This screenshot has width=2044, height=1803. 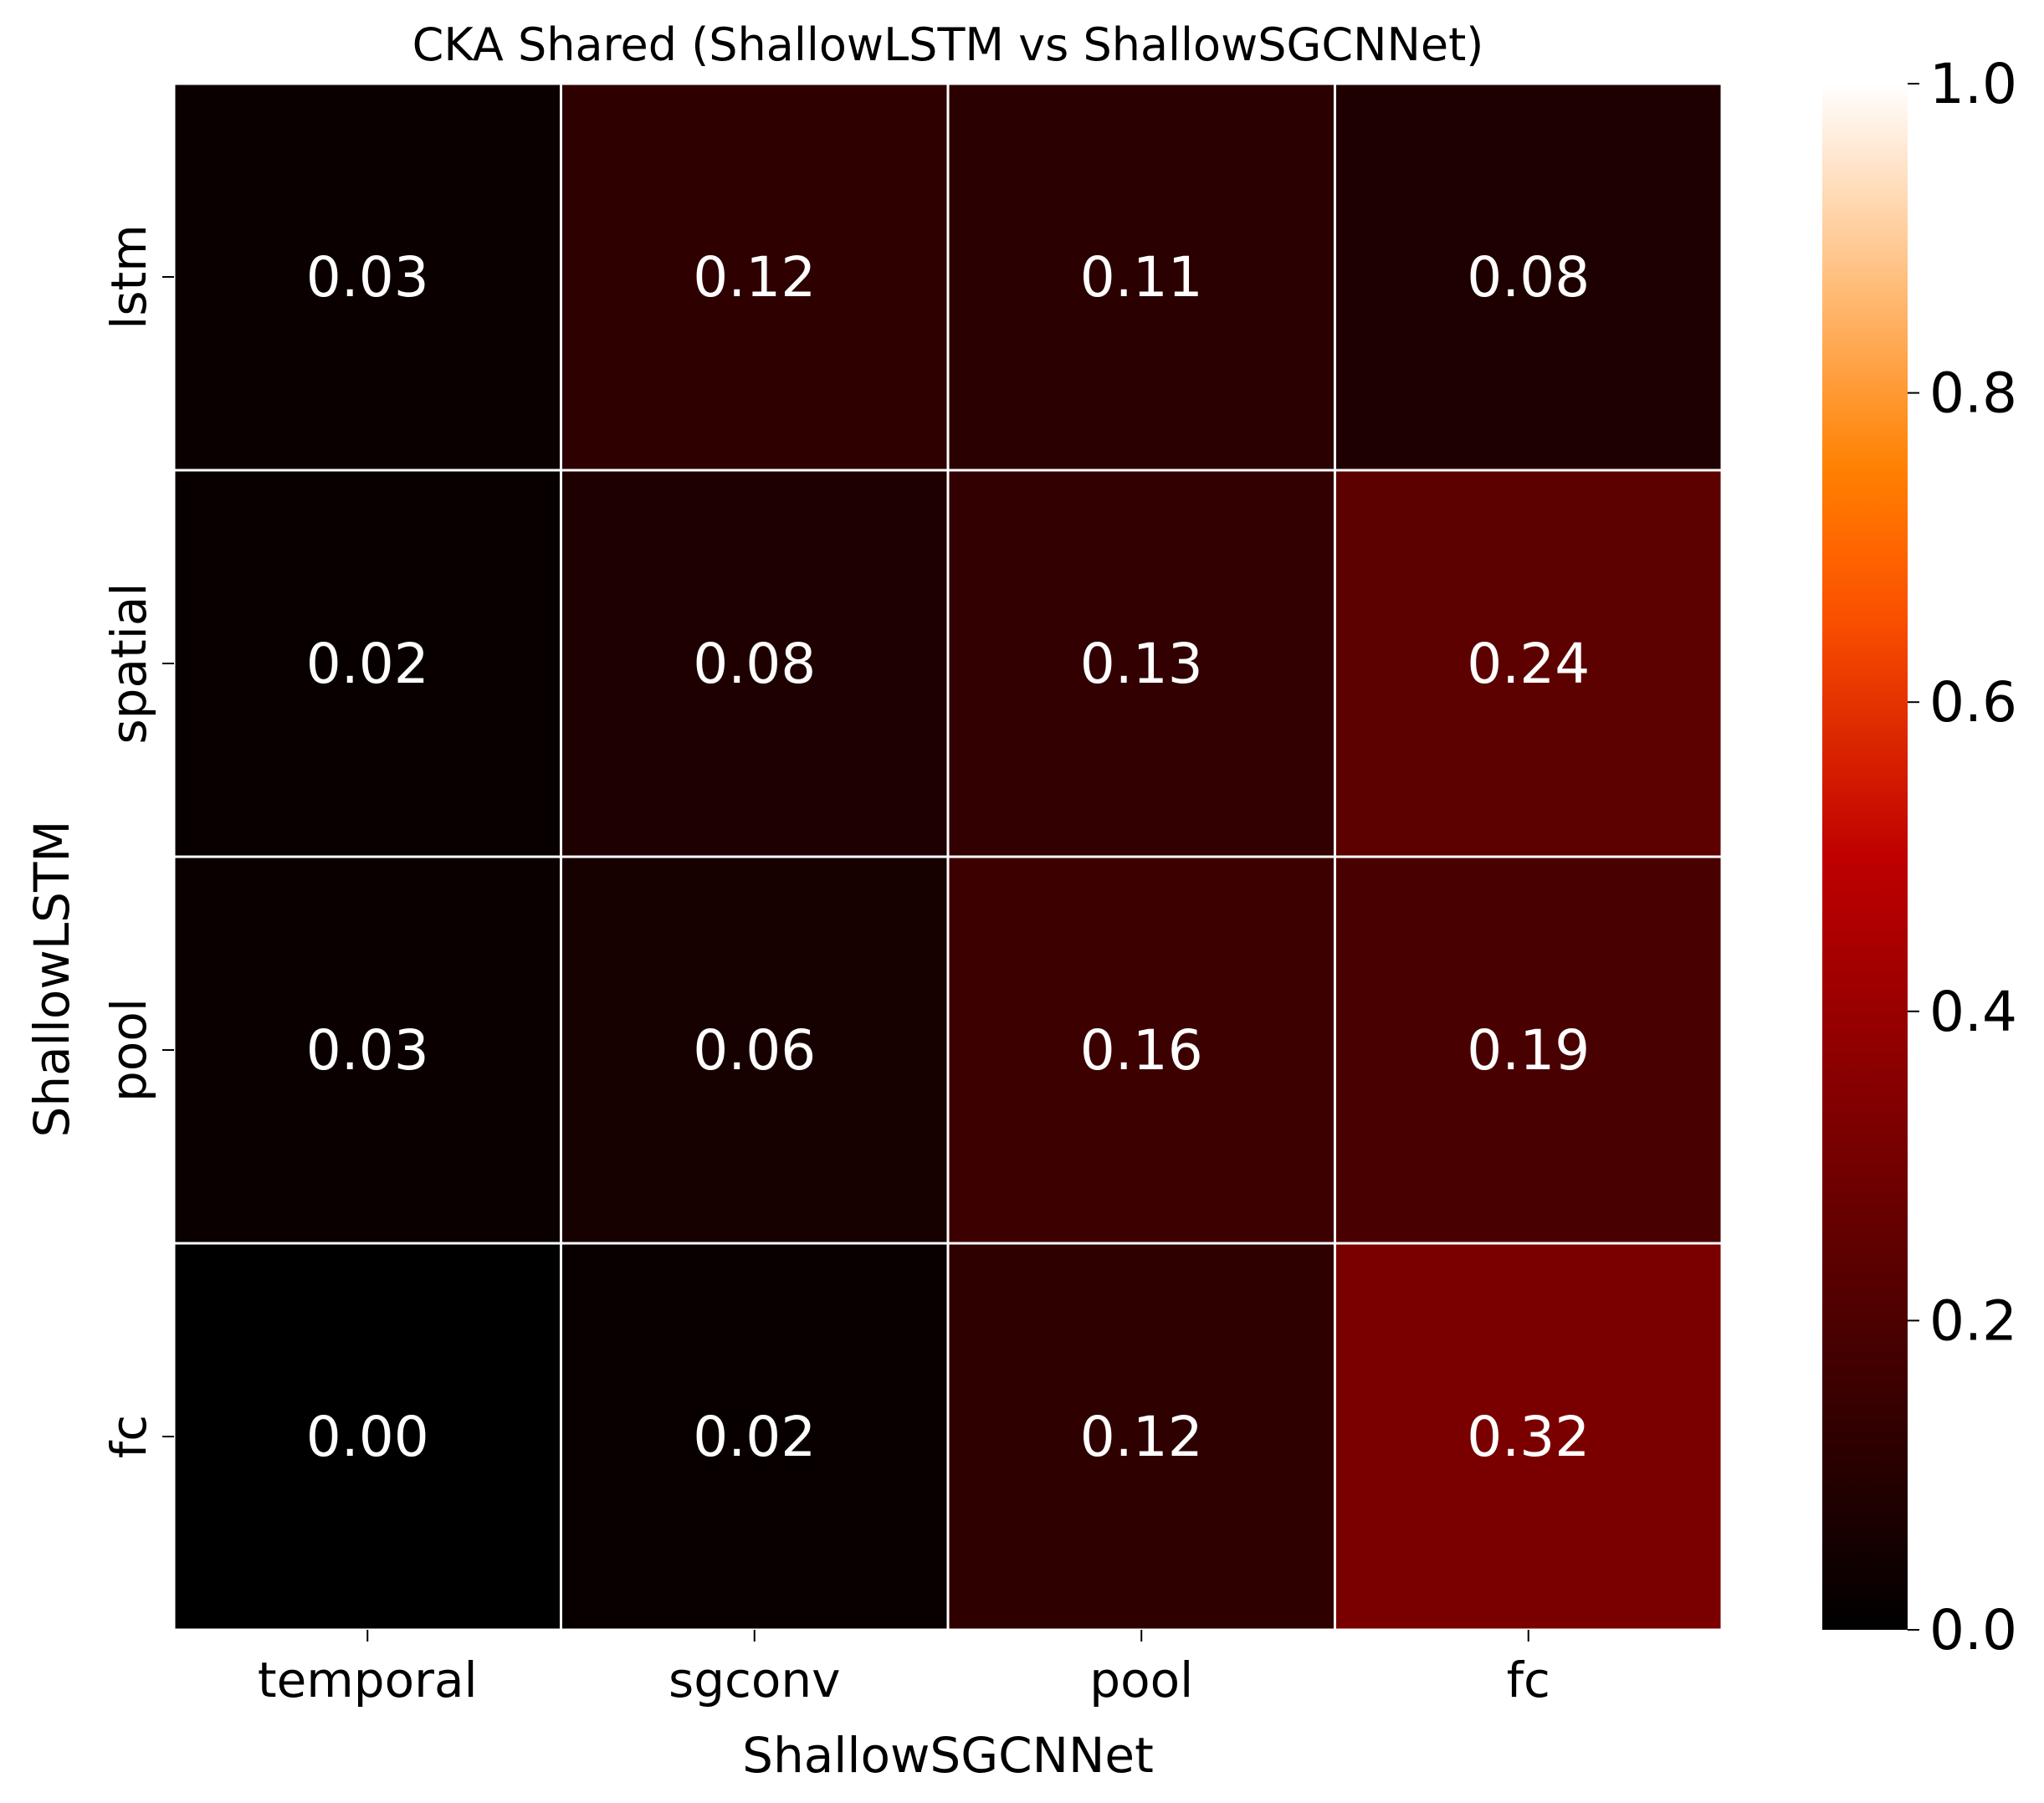 I want to click on x-axis-label: ShallowSGCNNet, so click(x=948, y=1756).